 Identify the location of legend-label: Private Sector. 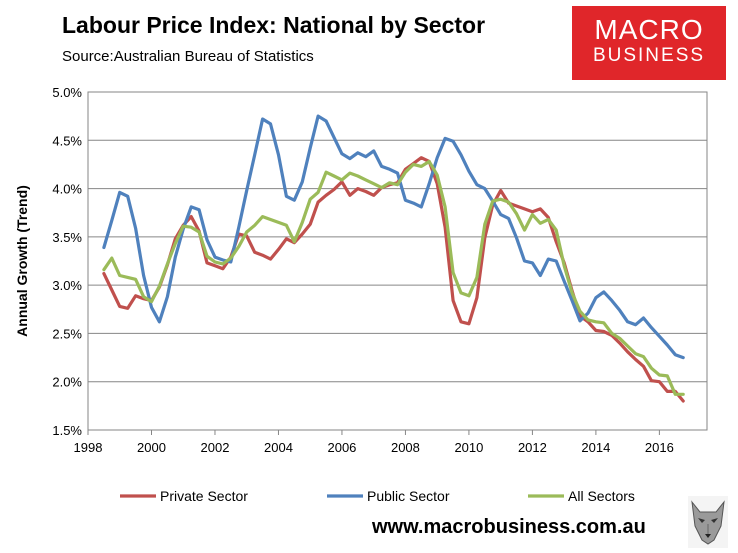
(204, 496).